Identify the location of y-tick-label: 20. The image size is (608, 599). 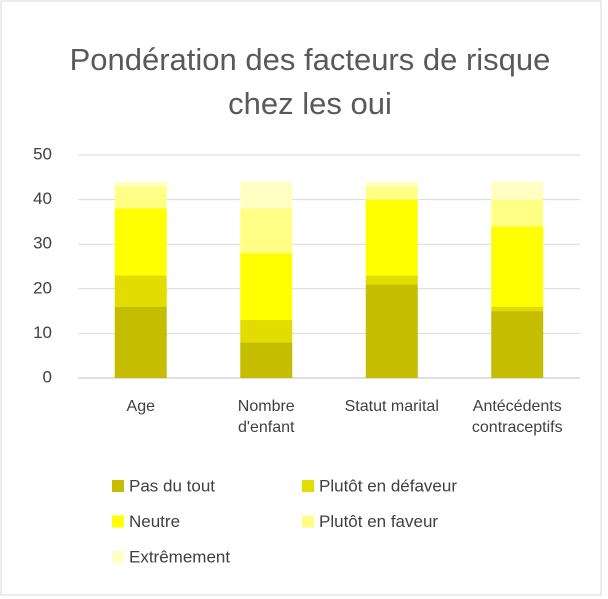
(42, 287).